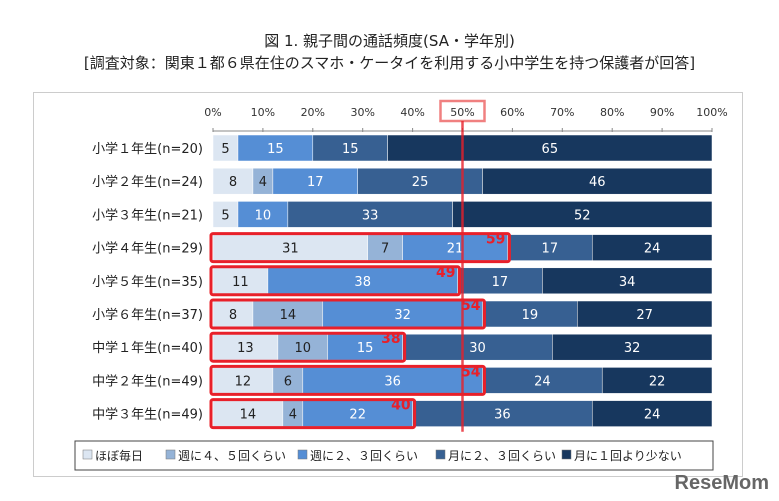 Image resolution: width=779 pixels, height=501 pixels. Describe the element at coordinates (612, 112) in the screenshot. I see `x-tick-label: 80%` at that location.